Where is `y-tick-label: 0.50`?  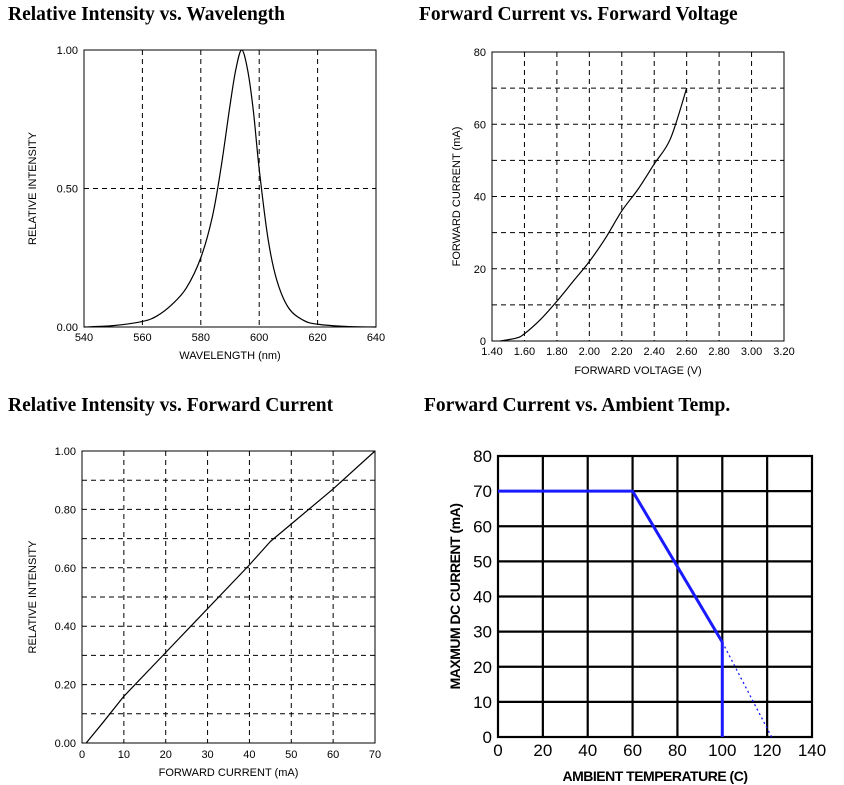 y-tick-label: 0.50 is located at coordinates (67, 190).